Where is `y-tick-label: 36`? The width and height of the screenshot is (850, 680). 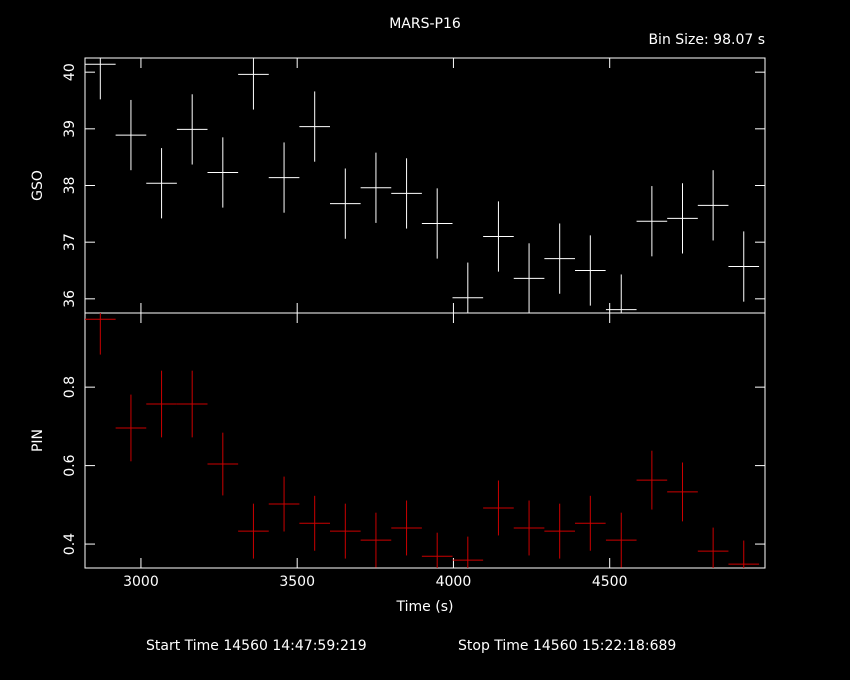 y-tick-label: 36 is located at coordinates (70, 299).